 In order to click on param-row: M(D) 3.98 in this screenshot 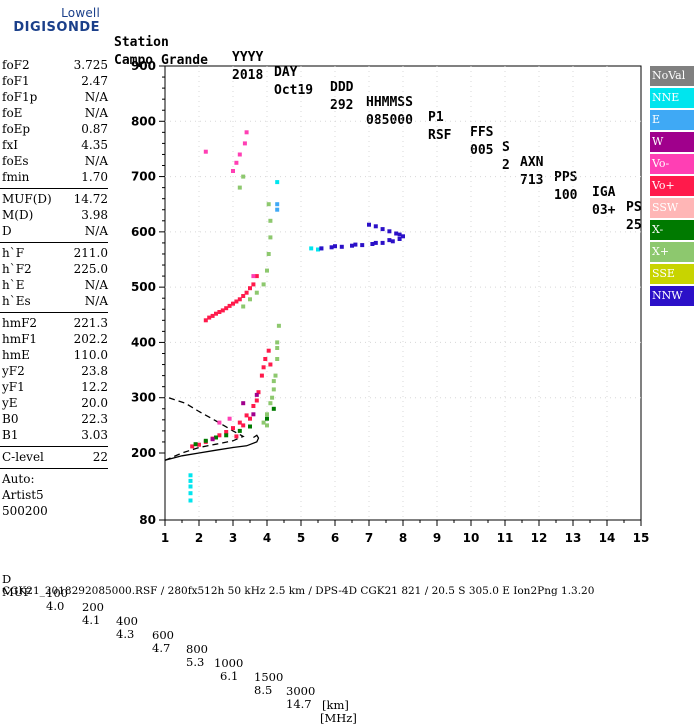, I will do `click(56, 216)`.